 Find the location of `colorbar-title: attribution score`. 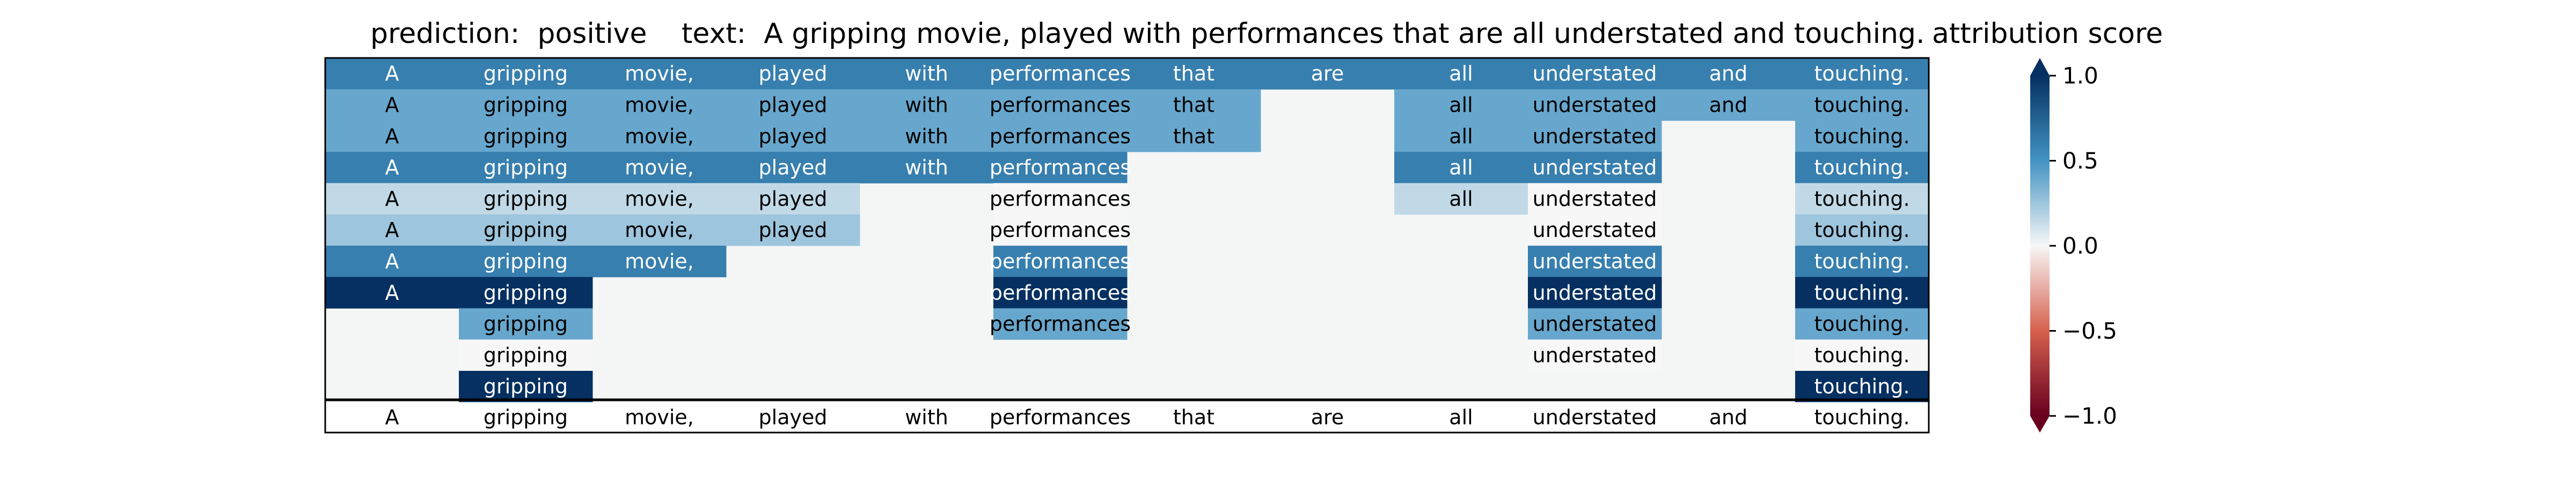

colorbar-title: attribution score is located at coordinates (2047, 34).